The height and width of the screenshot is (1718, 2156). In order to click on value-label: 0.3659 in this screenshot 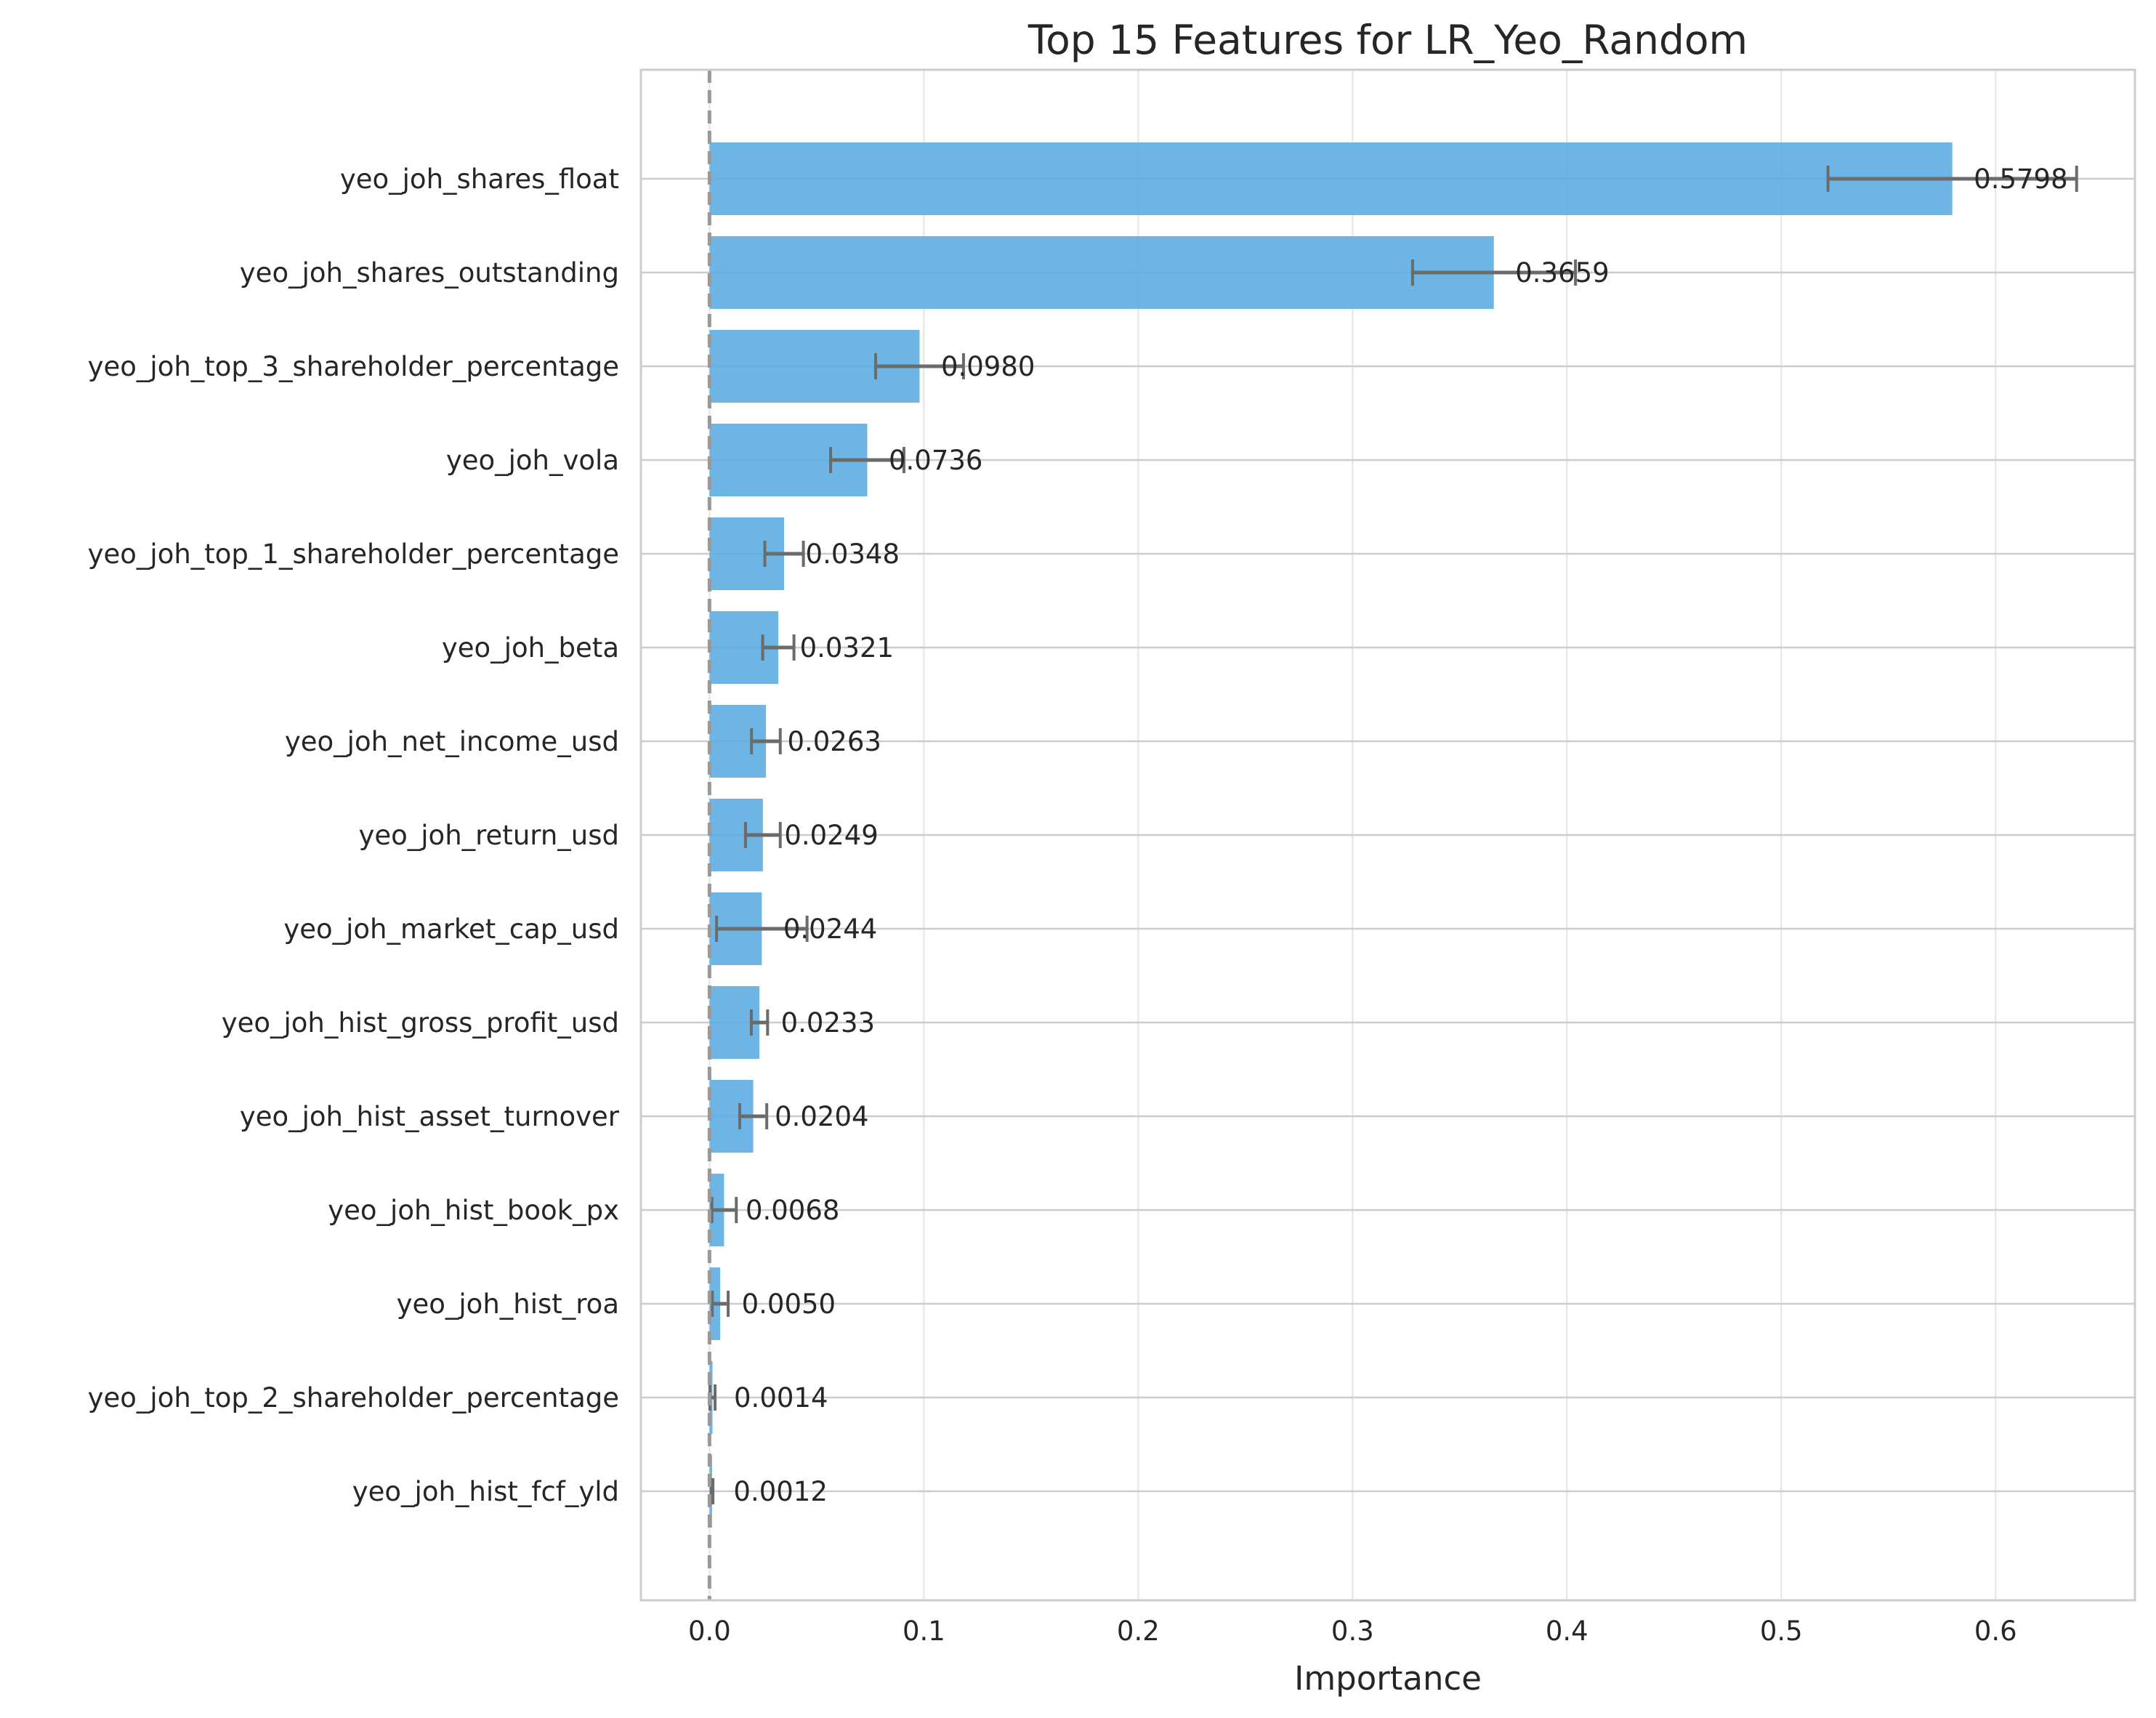, I will do `click(1562, 273)`.